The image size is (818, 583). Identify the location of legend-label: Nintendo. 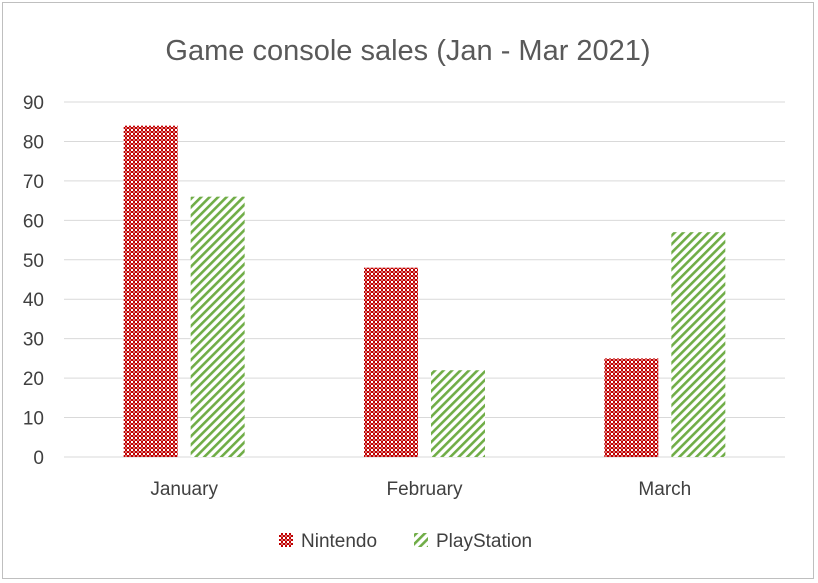
(339, 541).